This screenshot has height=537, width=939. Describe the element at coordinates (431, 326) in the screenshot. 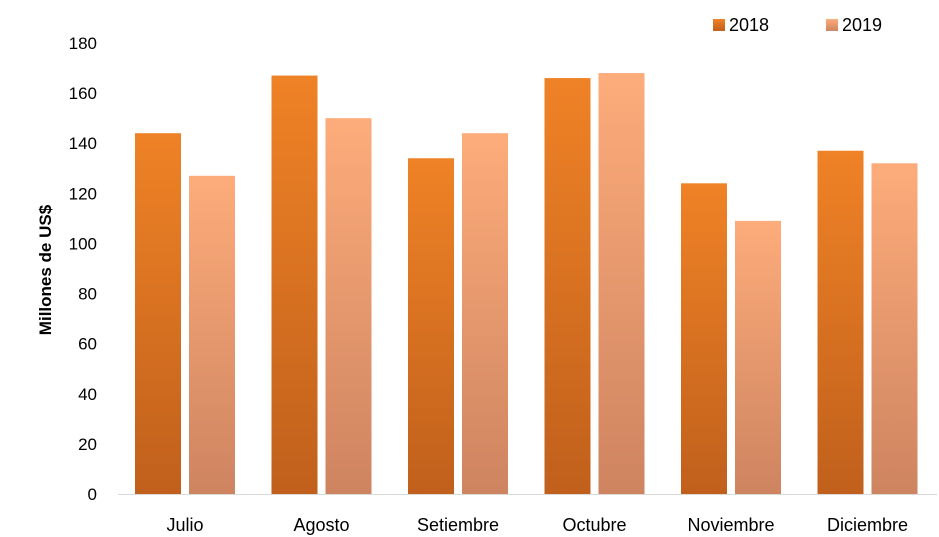

I see `bar-2018-setiembre` at that location.